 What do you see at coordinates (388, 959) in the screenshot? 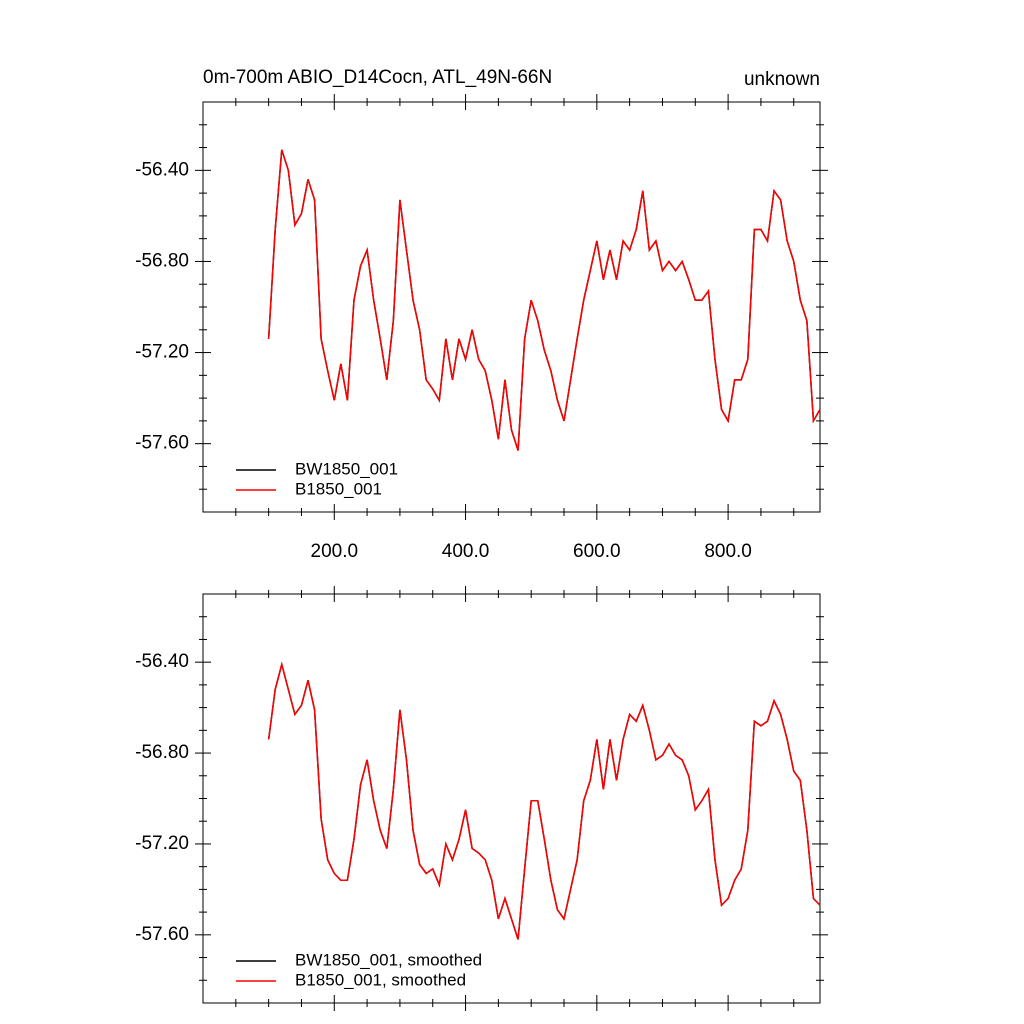
I see `legend-label: BW1850_001, smoothed` at bounding box center [388, 959].